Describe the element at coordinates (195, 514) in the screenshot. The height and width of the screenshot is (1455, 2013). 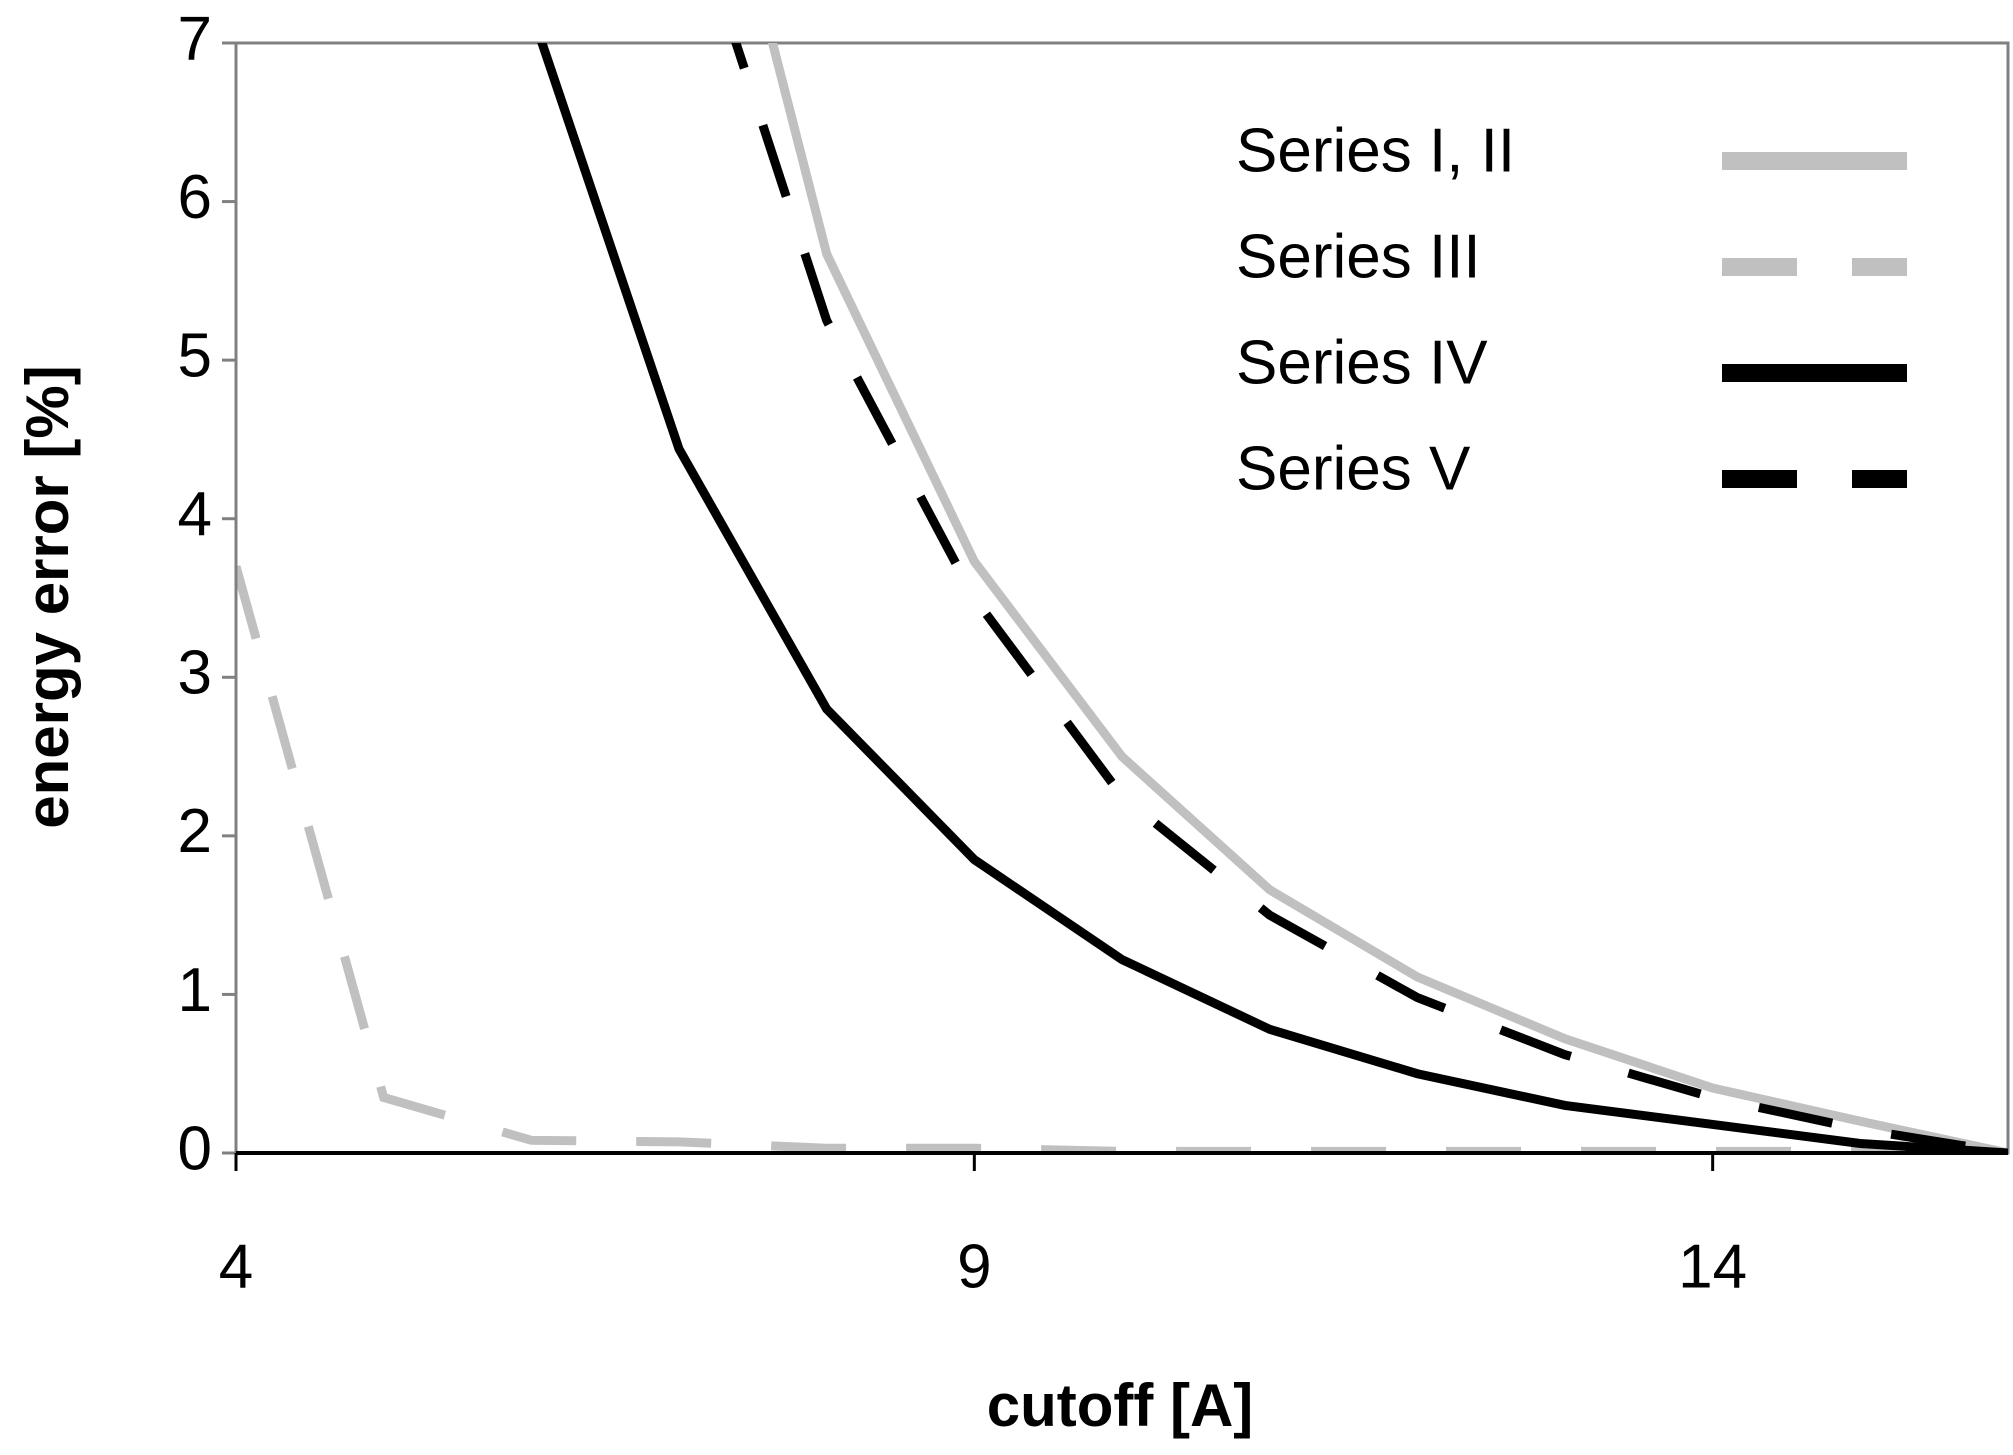
I see `y-tick-label: 4` at that location.